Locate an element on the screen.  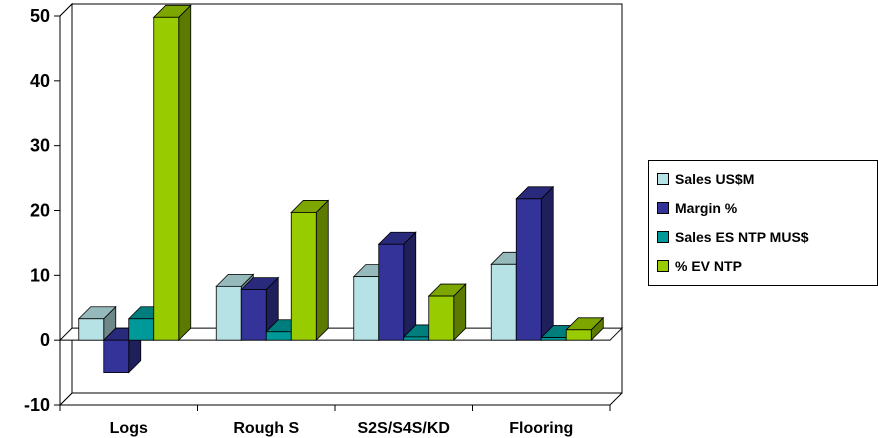
x-tick-label: S2S/S4S/KD is located at coordinates (404, 428).